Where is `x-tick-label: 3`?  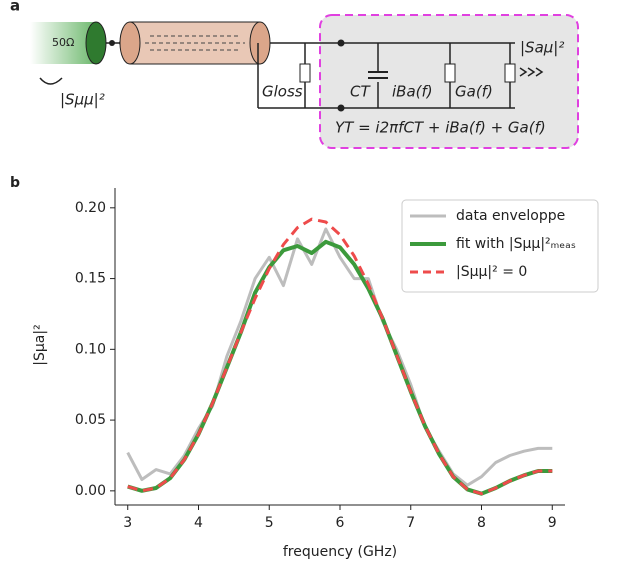 x-tick-label: 3 is located at coordinates (127, 523).